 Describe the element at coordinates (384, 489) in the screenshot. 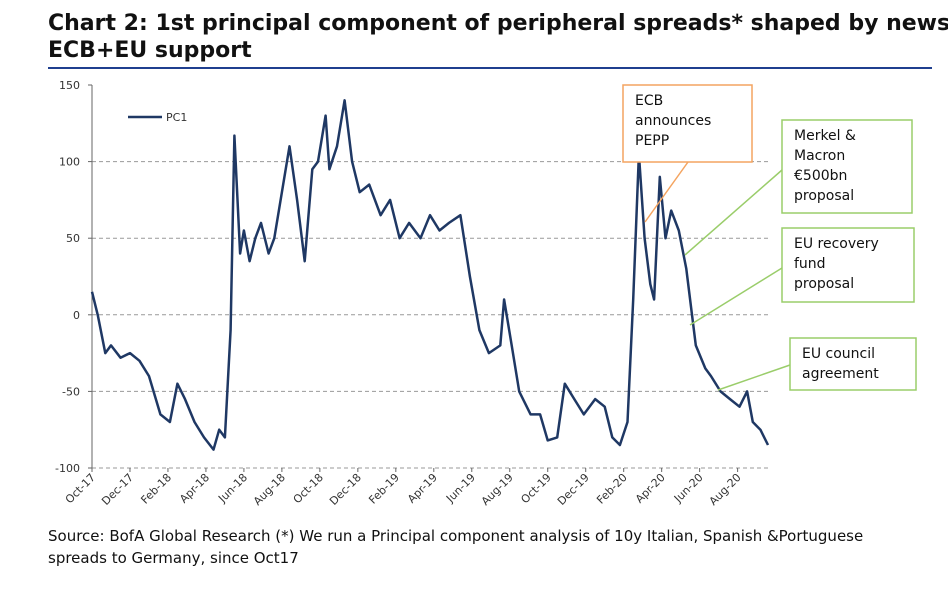

I see `x-tick-label: Feb-19` at that location.